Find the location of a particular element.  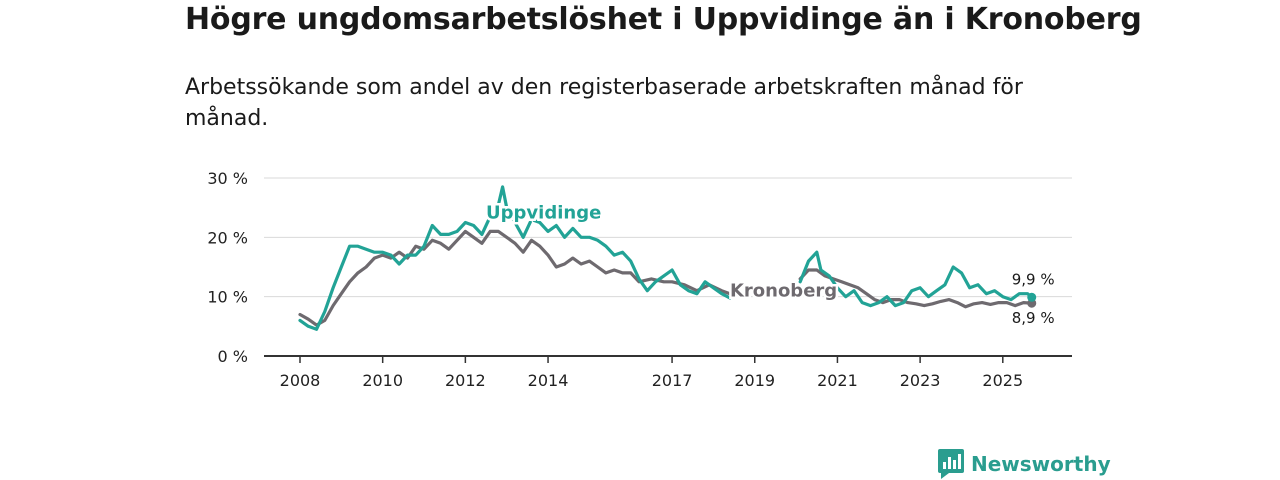

x-tick-label: 2019 is located at coordinates (754, 380).